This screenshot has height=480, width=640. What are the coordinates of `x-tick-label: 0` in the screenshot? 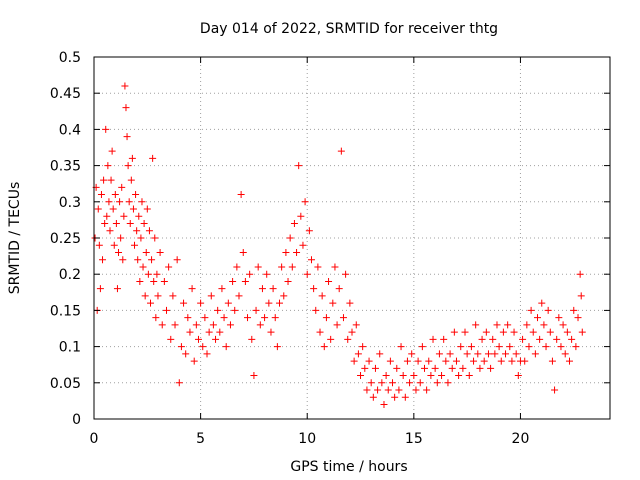 It's located at (94, 439).